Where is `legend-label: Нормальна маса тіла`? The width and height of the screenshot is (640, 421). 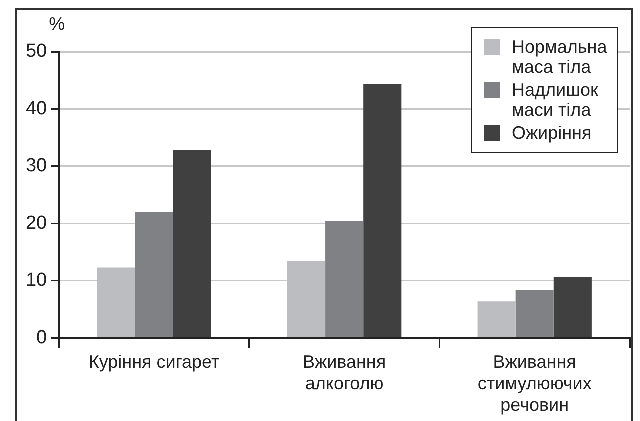
legend-label: Нормальна маса тіла is located at coordinates (560, 57).